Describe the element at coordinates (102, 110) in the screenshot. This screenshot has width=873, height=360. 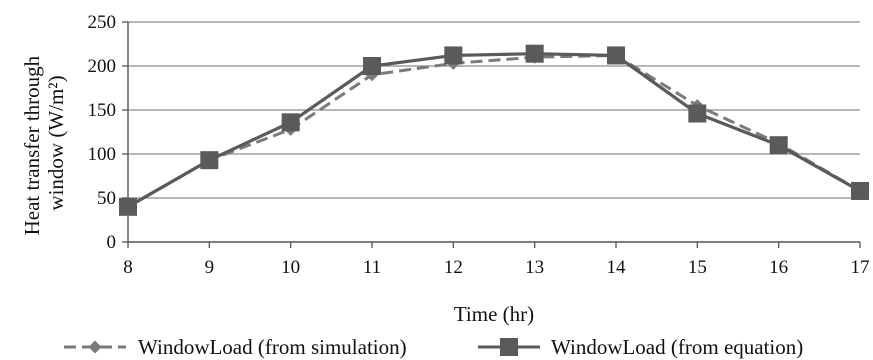
I see `y-tick-label: 150` at that location.